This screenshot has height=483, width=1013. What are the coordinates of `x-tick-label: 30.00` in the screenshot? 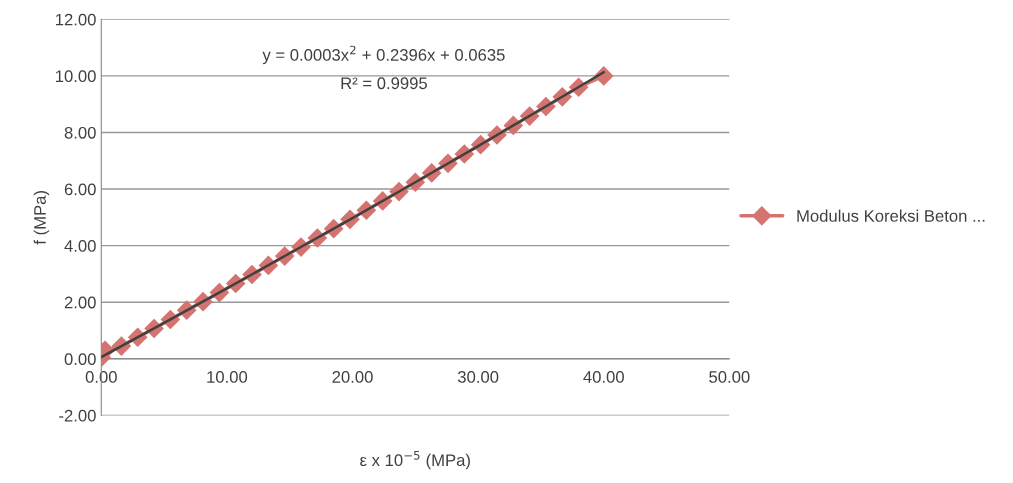 It's located at (478, 377).